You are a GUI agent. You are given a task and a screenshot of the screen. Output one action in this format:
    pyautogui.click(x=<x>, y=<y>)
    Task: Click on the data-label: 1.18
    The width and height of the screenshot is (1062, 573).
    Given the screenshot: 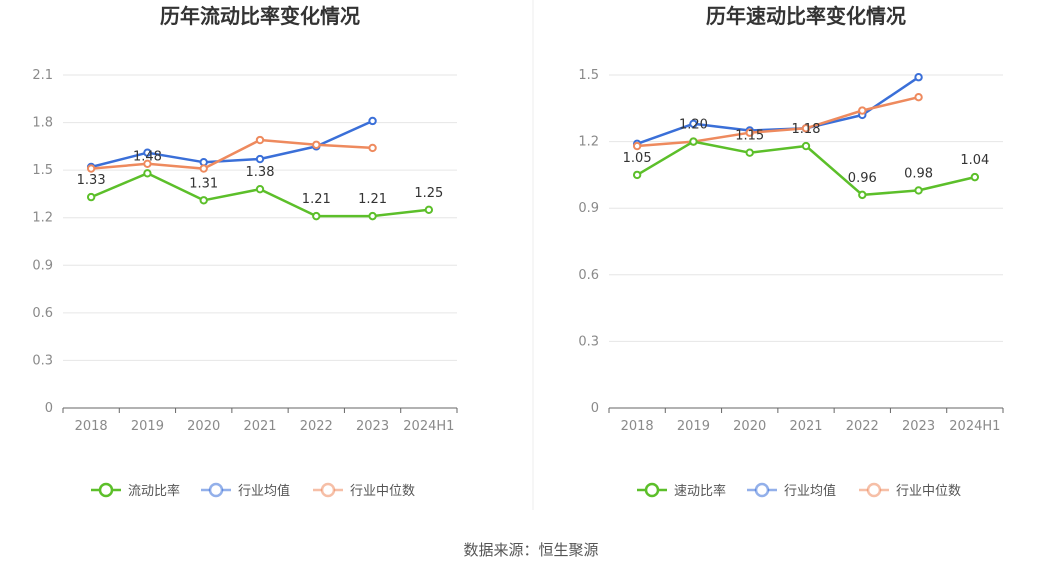 What is the action you would take?
    pyautogui.click(x=806, y=129)
    